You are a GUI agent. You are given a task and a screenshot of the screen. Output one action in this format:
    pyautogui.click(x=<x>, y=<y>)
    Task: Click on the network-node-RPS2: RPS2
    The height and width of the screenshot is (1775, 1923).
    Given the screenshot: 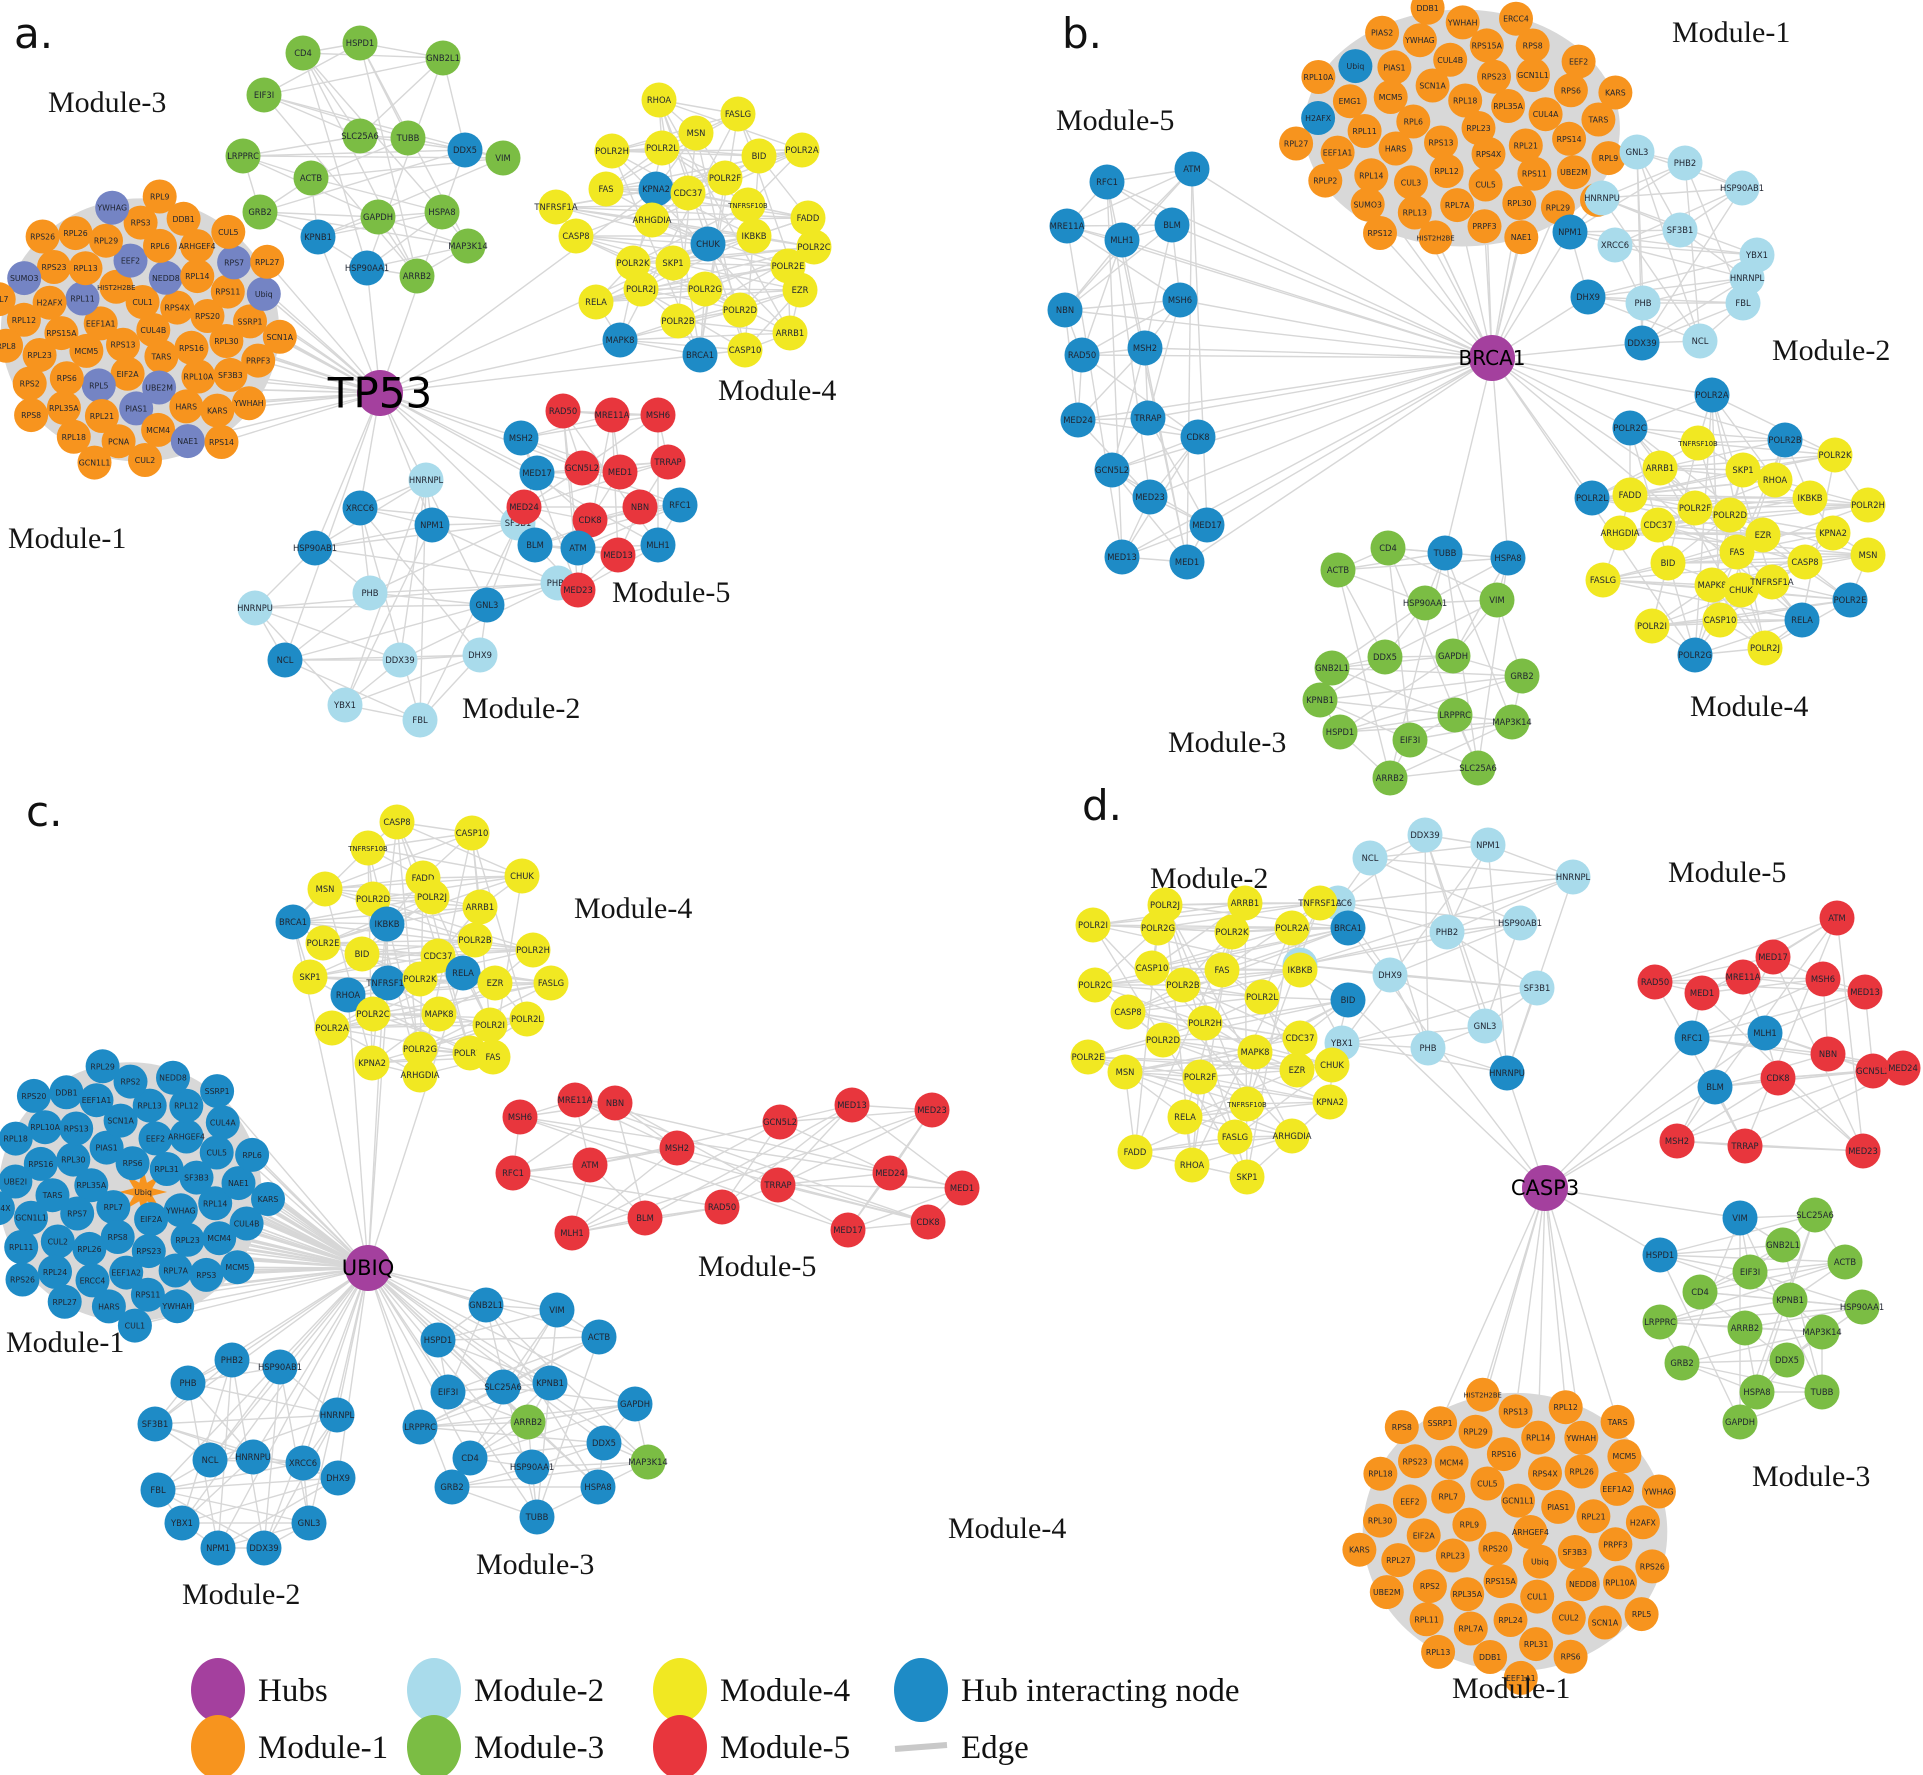 What is the action you would take?
    pyautogui.click(x=1429, y=1586)
    